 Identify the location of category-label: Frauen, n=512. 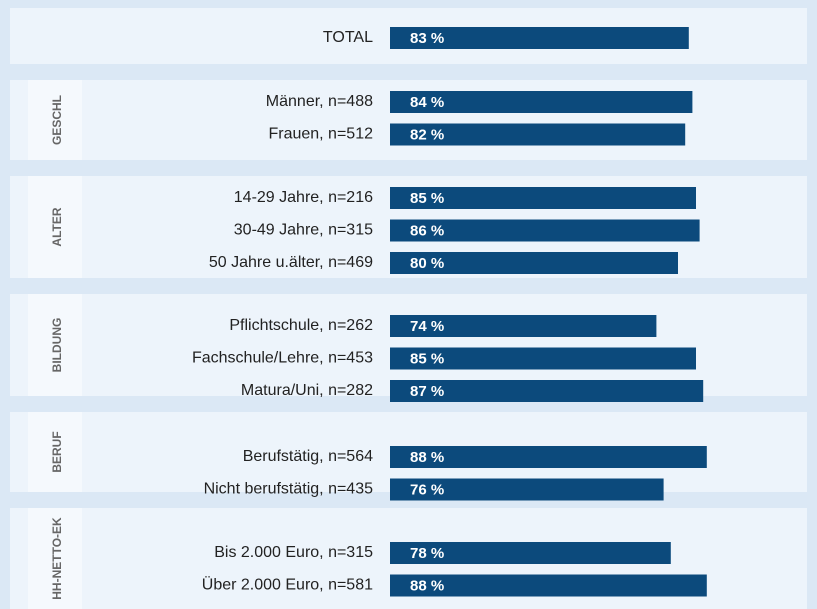
(320, 134).